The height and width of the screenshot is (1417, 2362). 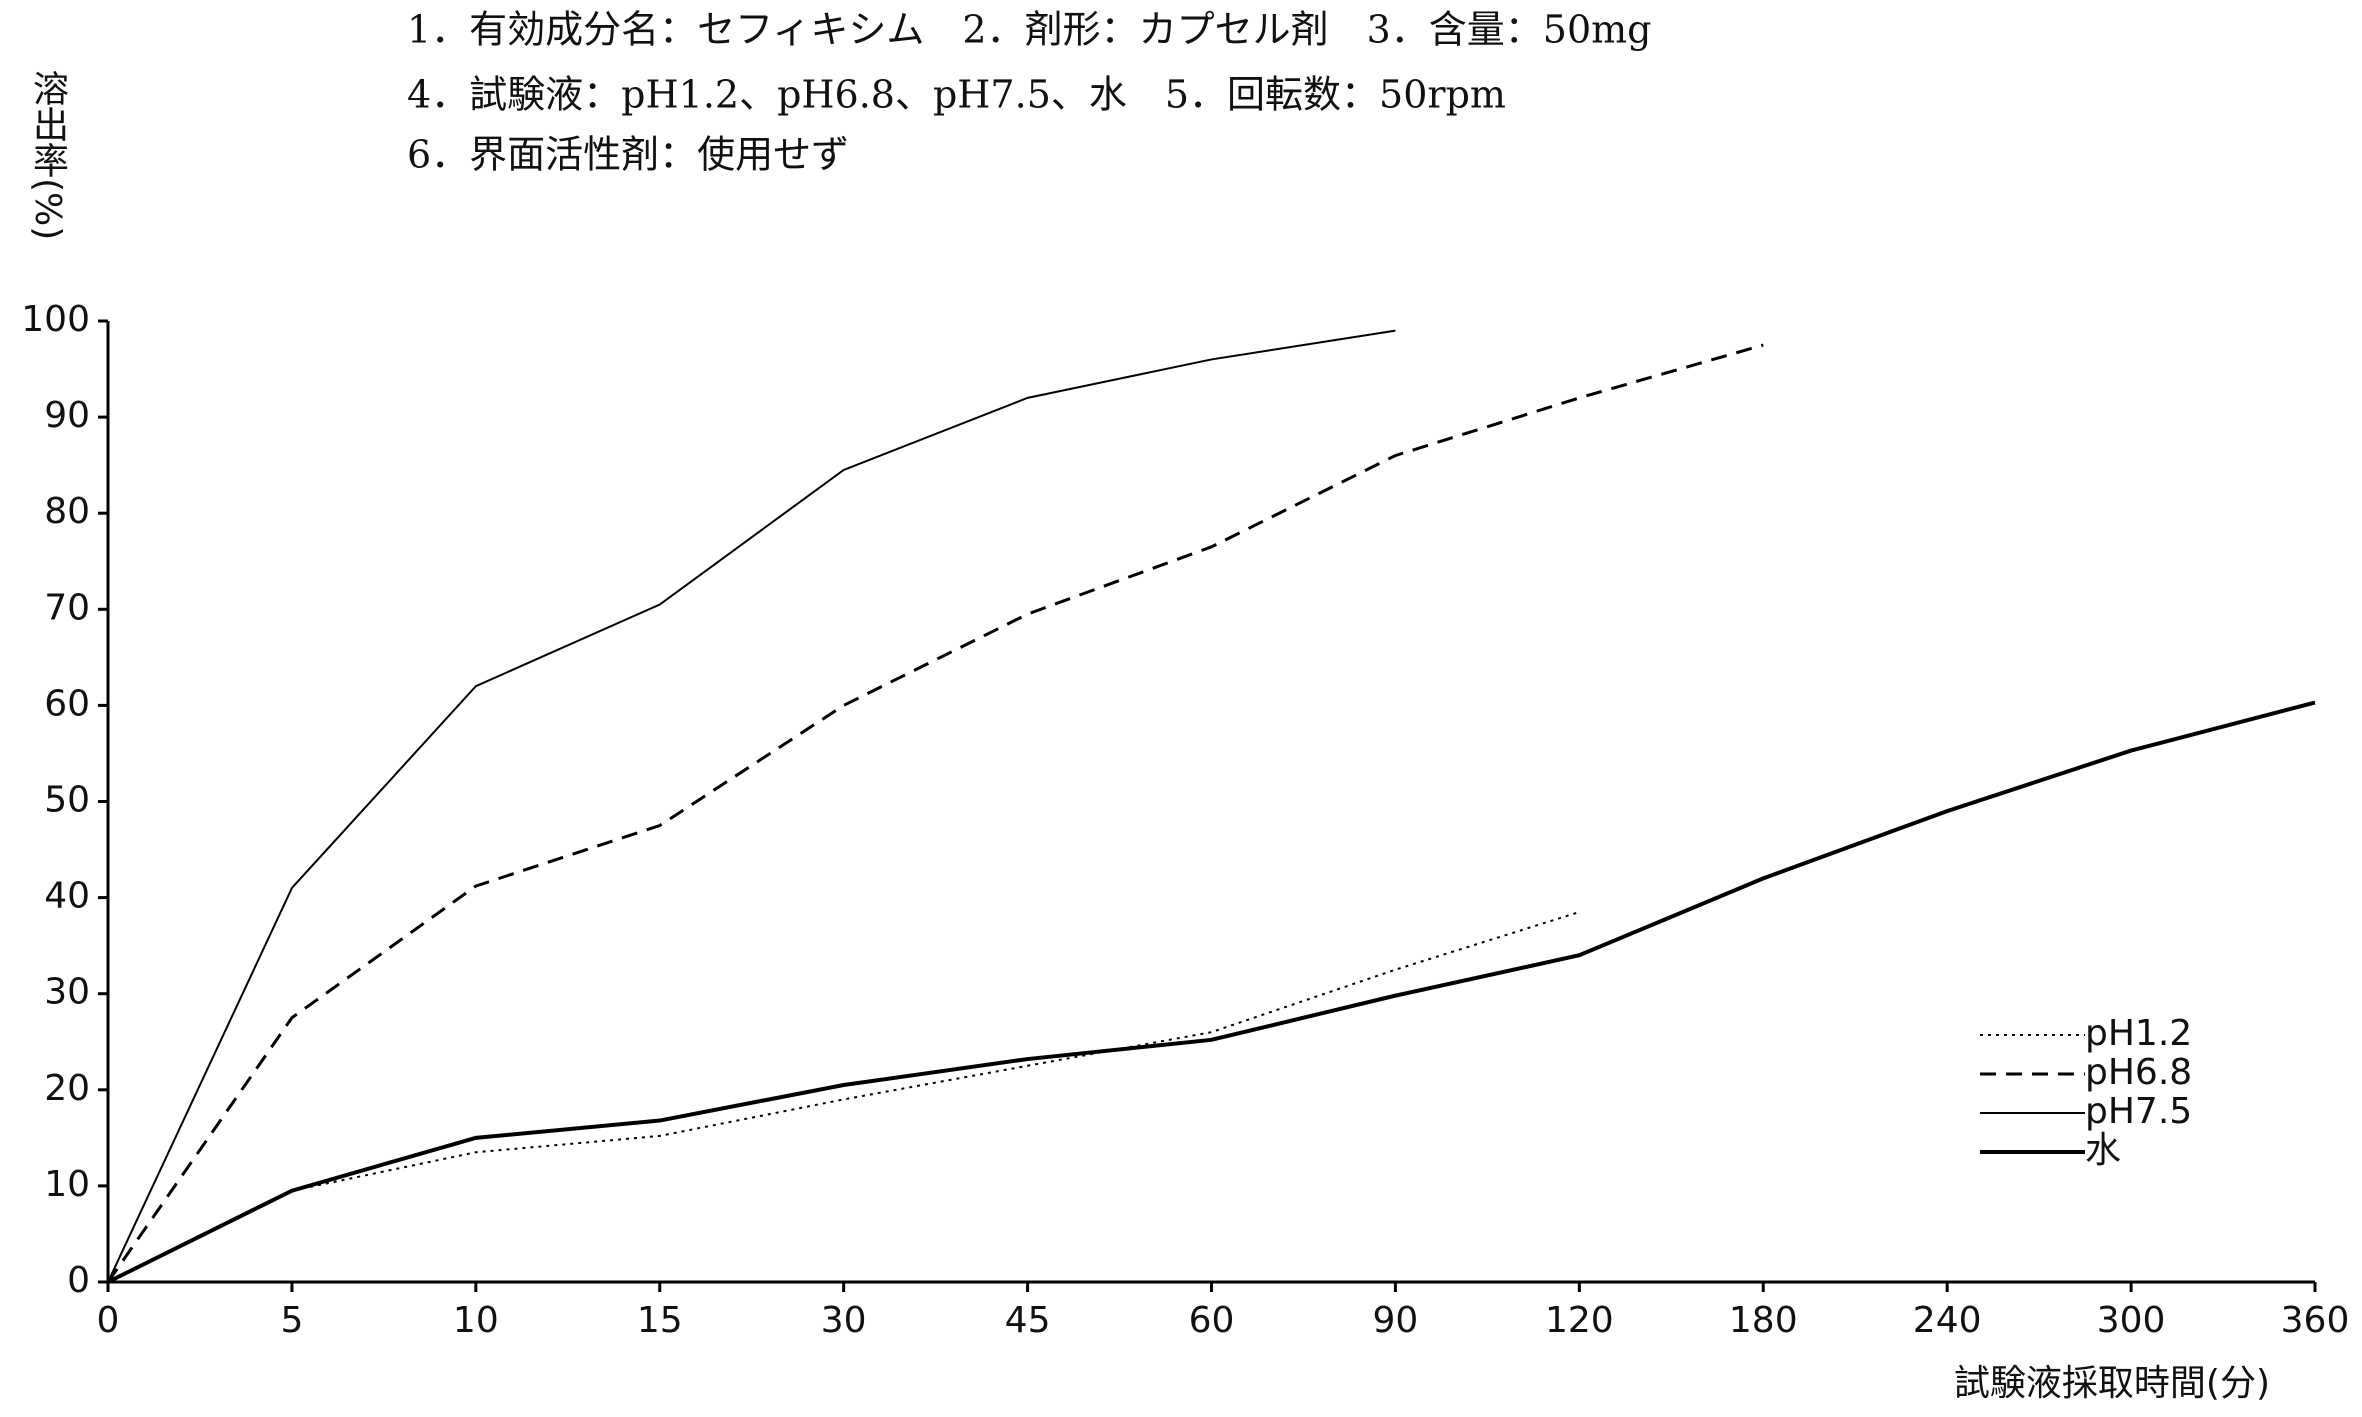 I want to click on y-tick-label: 50, so click(x=67, y=800).